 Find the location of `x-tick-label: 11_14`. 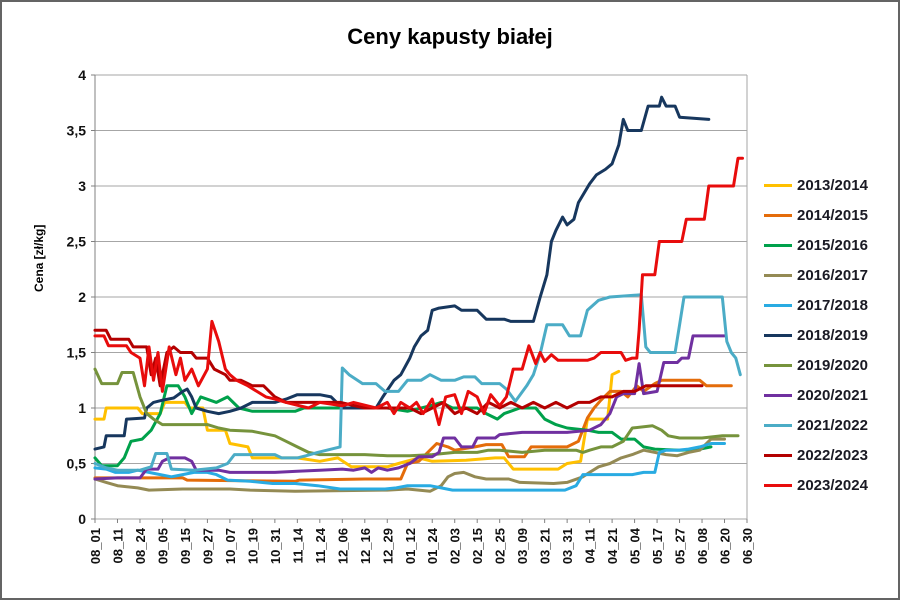

x-tick-label: 11_14 is located at coordinates (297, 545).